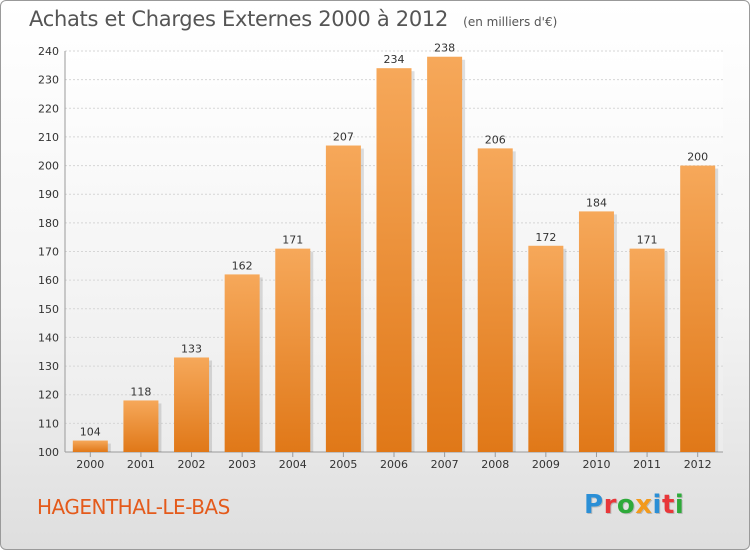 Image resolution: width=750 pixels, height=550 pixels. What do you see at coordinates (48, 423) in the screenshot?
I see `y-tick-label: 110` at bounding box center [48, 423].